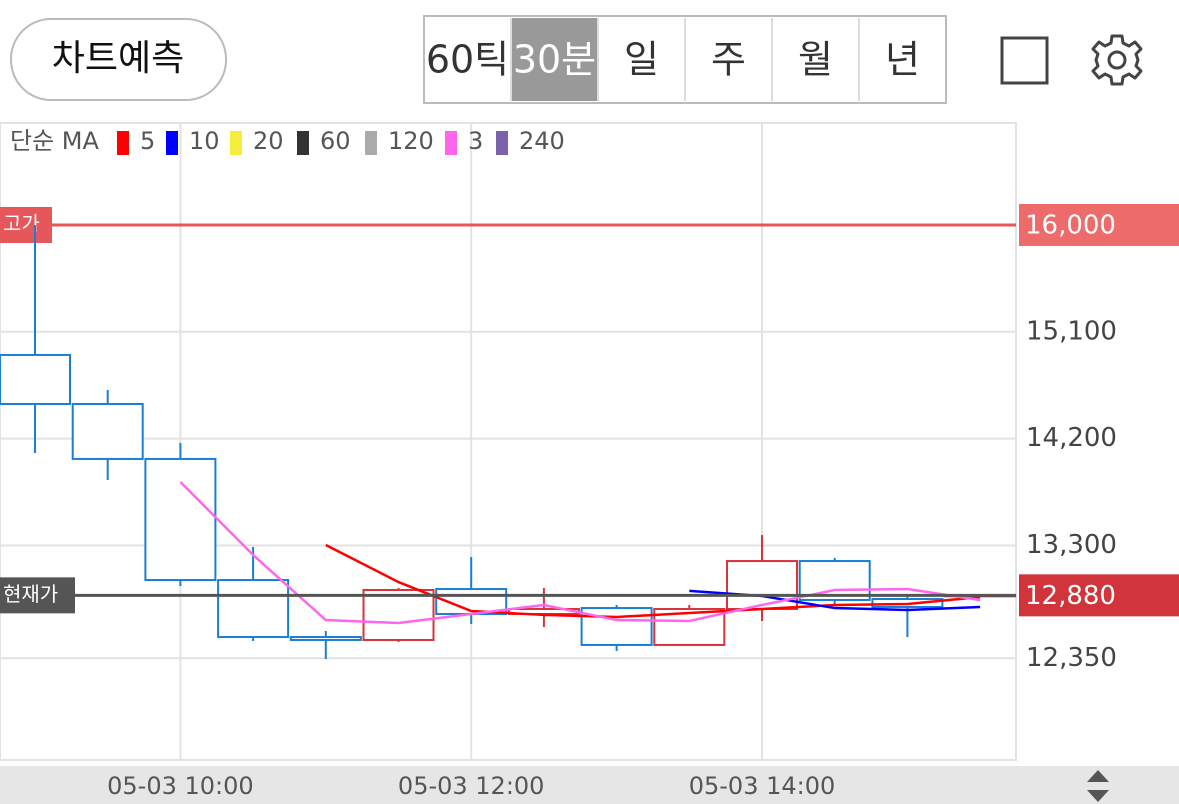  I want to click on tab-label: 주, so click(728, 60).